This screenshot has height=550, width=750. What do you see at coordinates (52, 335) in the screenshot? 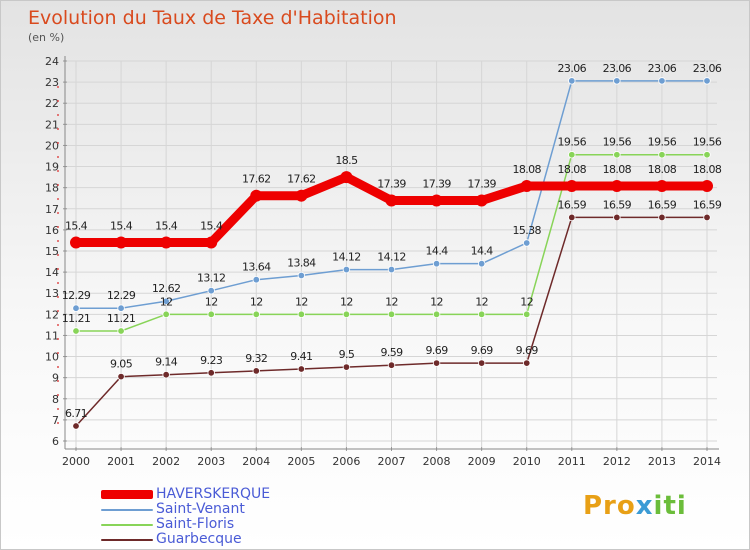
I see `y-tick-label: 11` at bounding box center [52, 335].